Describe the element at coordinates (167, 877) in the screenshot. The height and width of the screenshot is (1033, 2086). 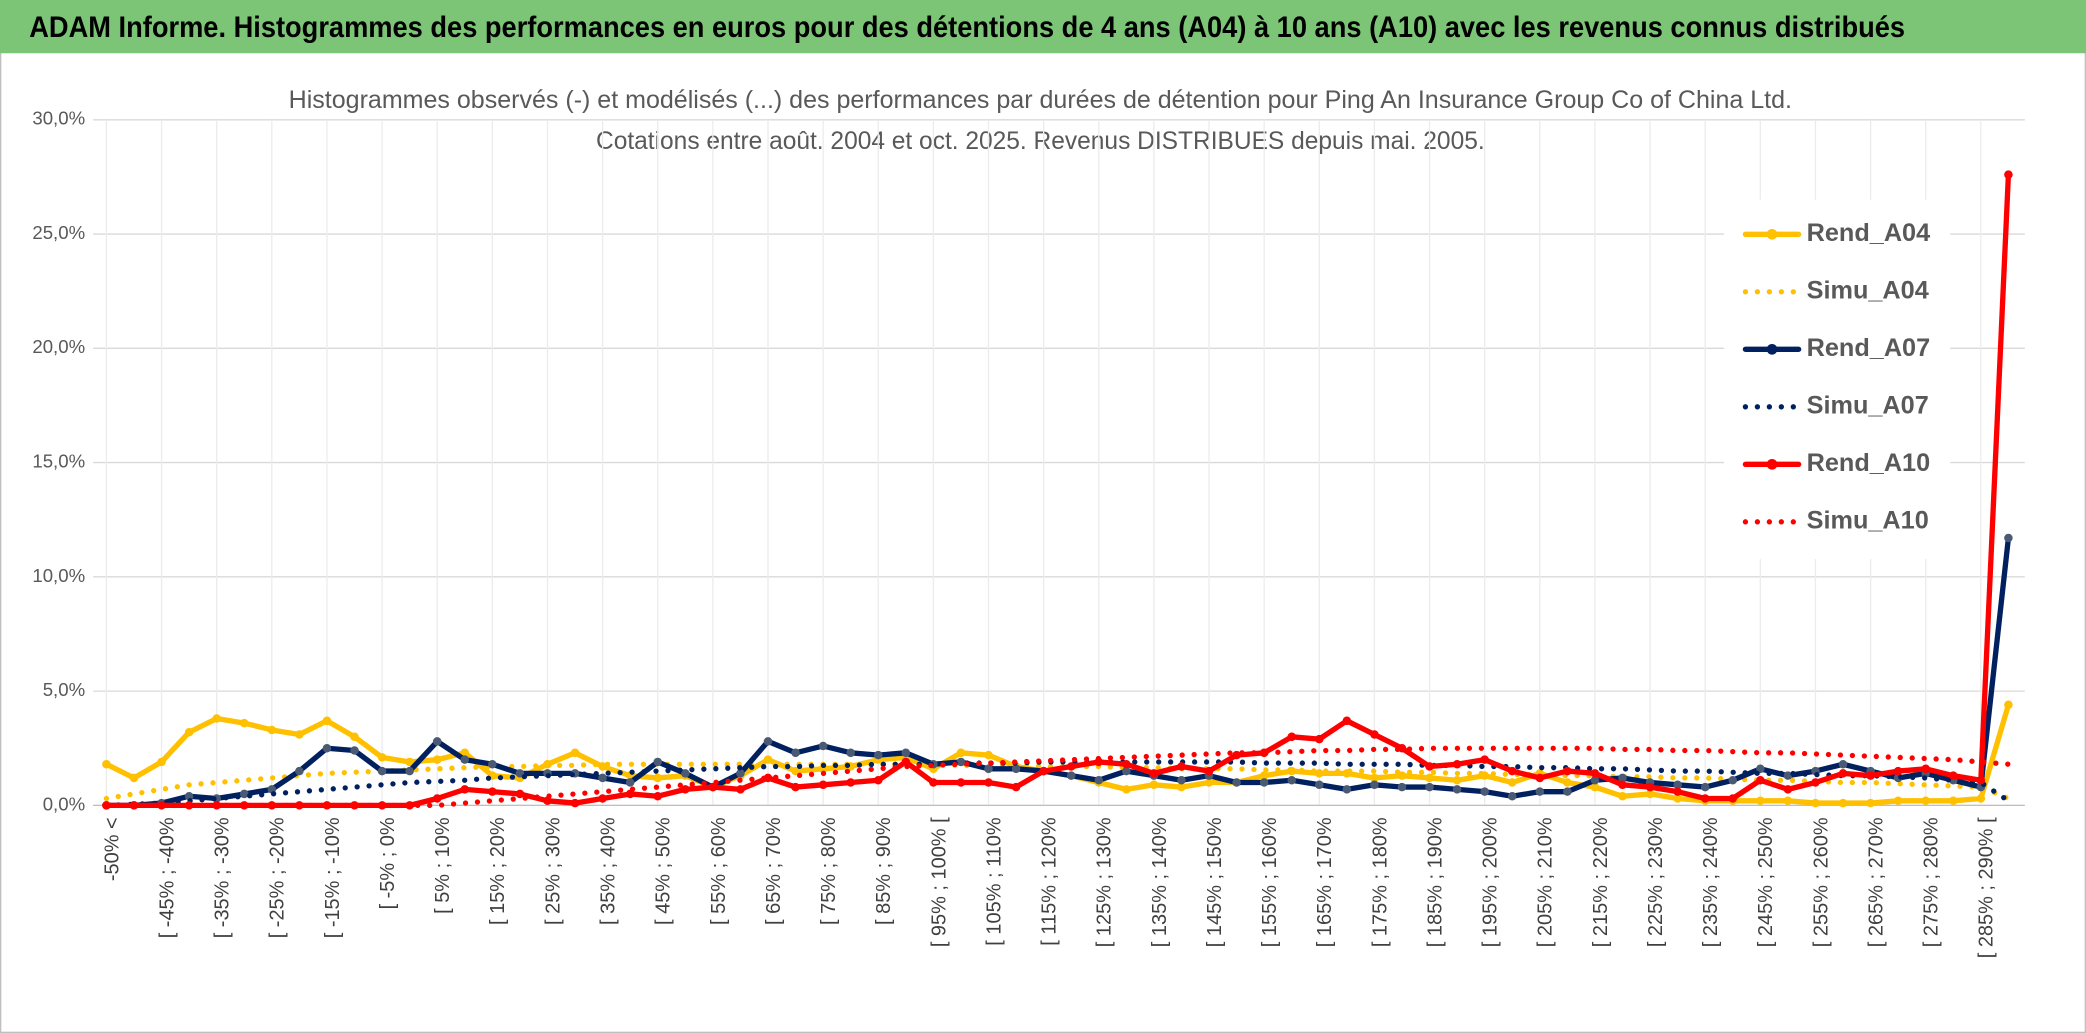
I see `x-tick-label: [ -45% ; -40%` at that location.